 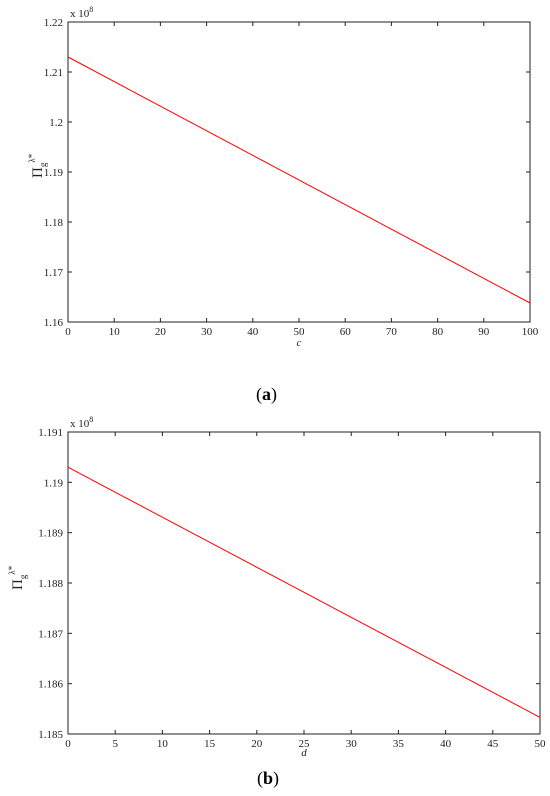 What do you see at coordinates (50, 584) in the screenshot?
I see `y-tick-label: 1.188` at bounding box center [50, 584].